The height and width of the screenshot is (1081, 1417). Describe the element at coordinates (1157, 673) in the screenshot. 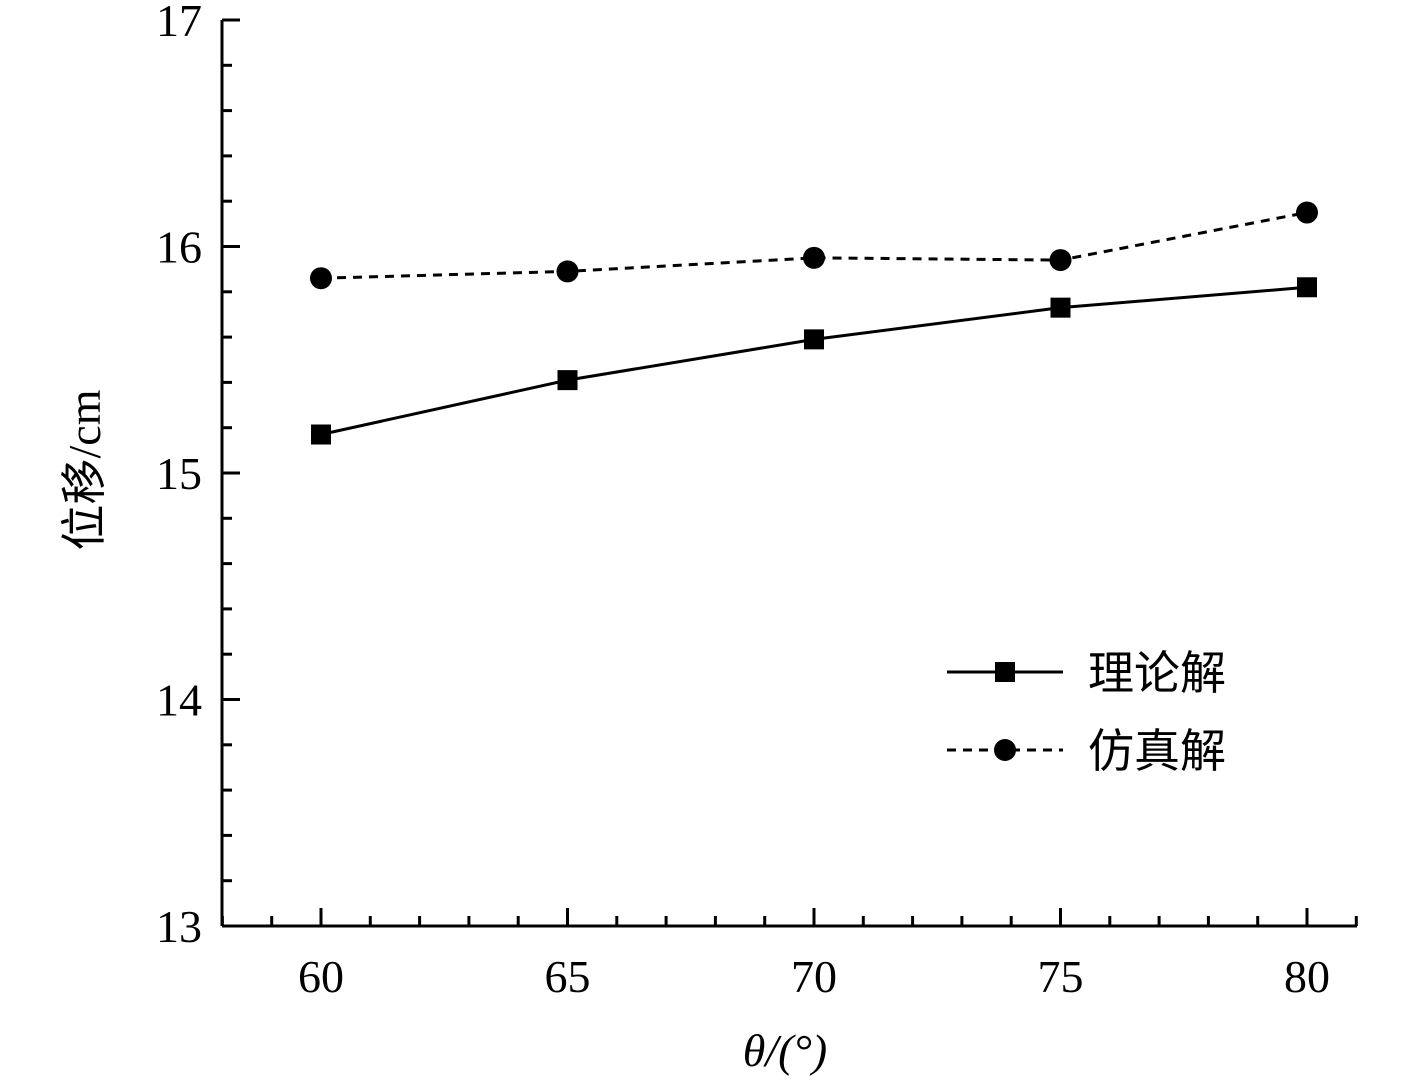

I see `legend-label: 理论解` at that location.